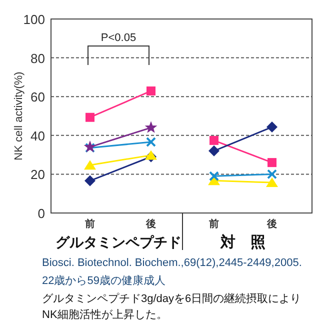 This screenshot has height=325, width=325. What do you see at coordinates (37, 136) in the screenshot?
I see `y-tick-label: 40` at bounding box center [37, 136].